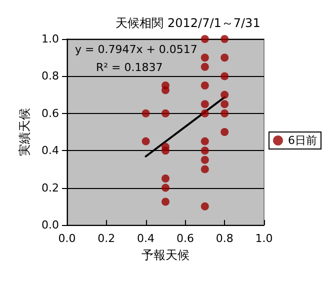 Image resolution: width=333 pixels, height=281 pixels. Describe the element at coordinates (50, 76) in the screenshot. I see `y-tick-label: 0.8` at that location.